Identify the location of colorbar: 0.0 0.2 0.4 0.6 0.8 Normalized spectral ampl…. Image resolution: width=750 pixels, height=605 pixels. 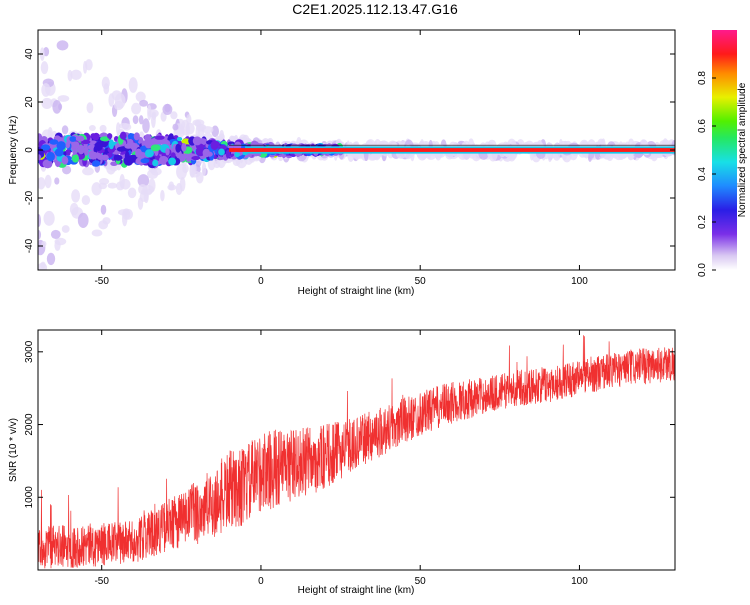
(722, 153).